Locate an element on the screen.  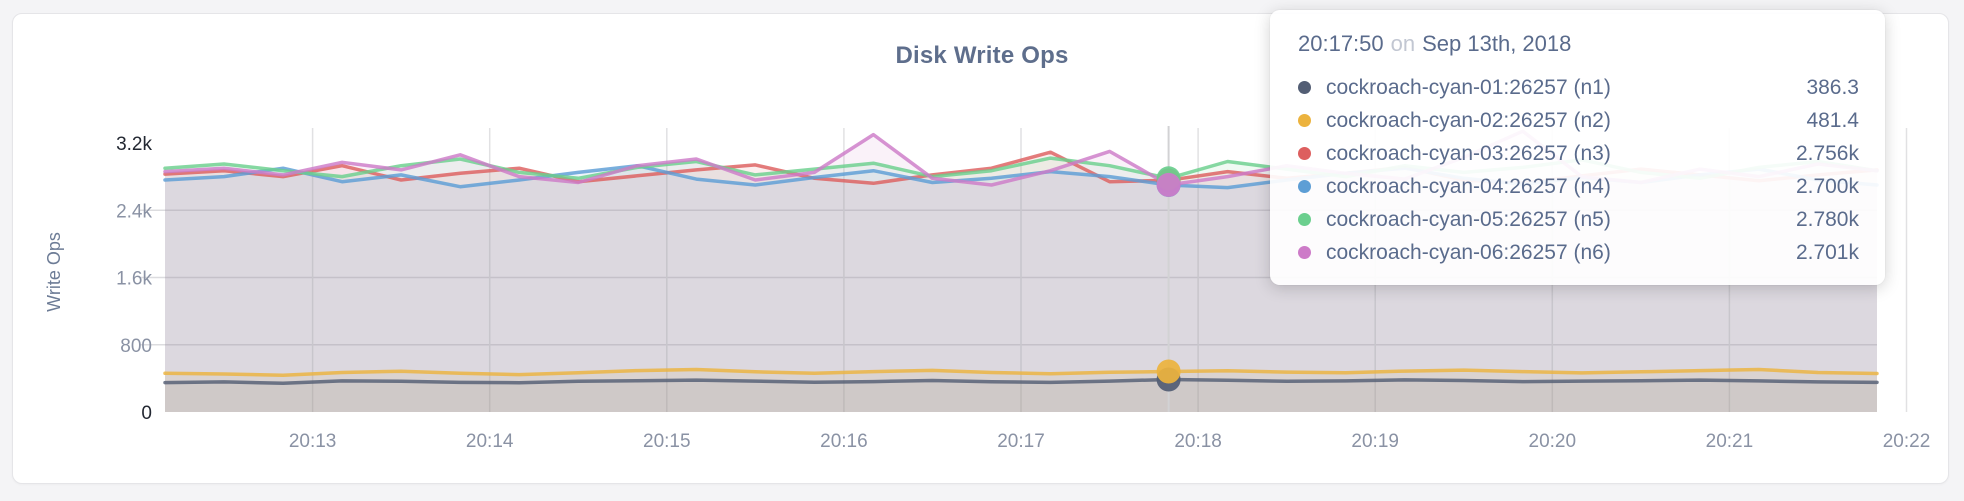
tooltip-series-label: cockroach-cyan-02:26257 (n2) is located at coordinates (1468, 120).